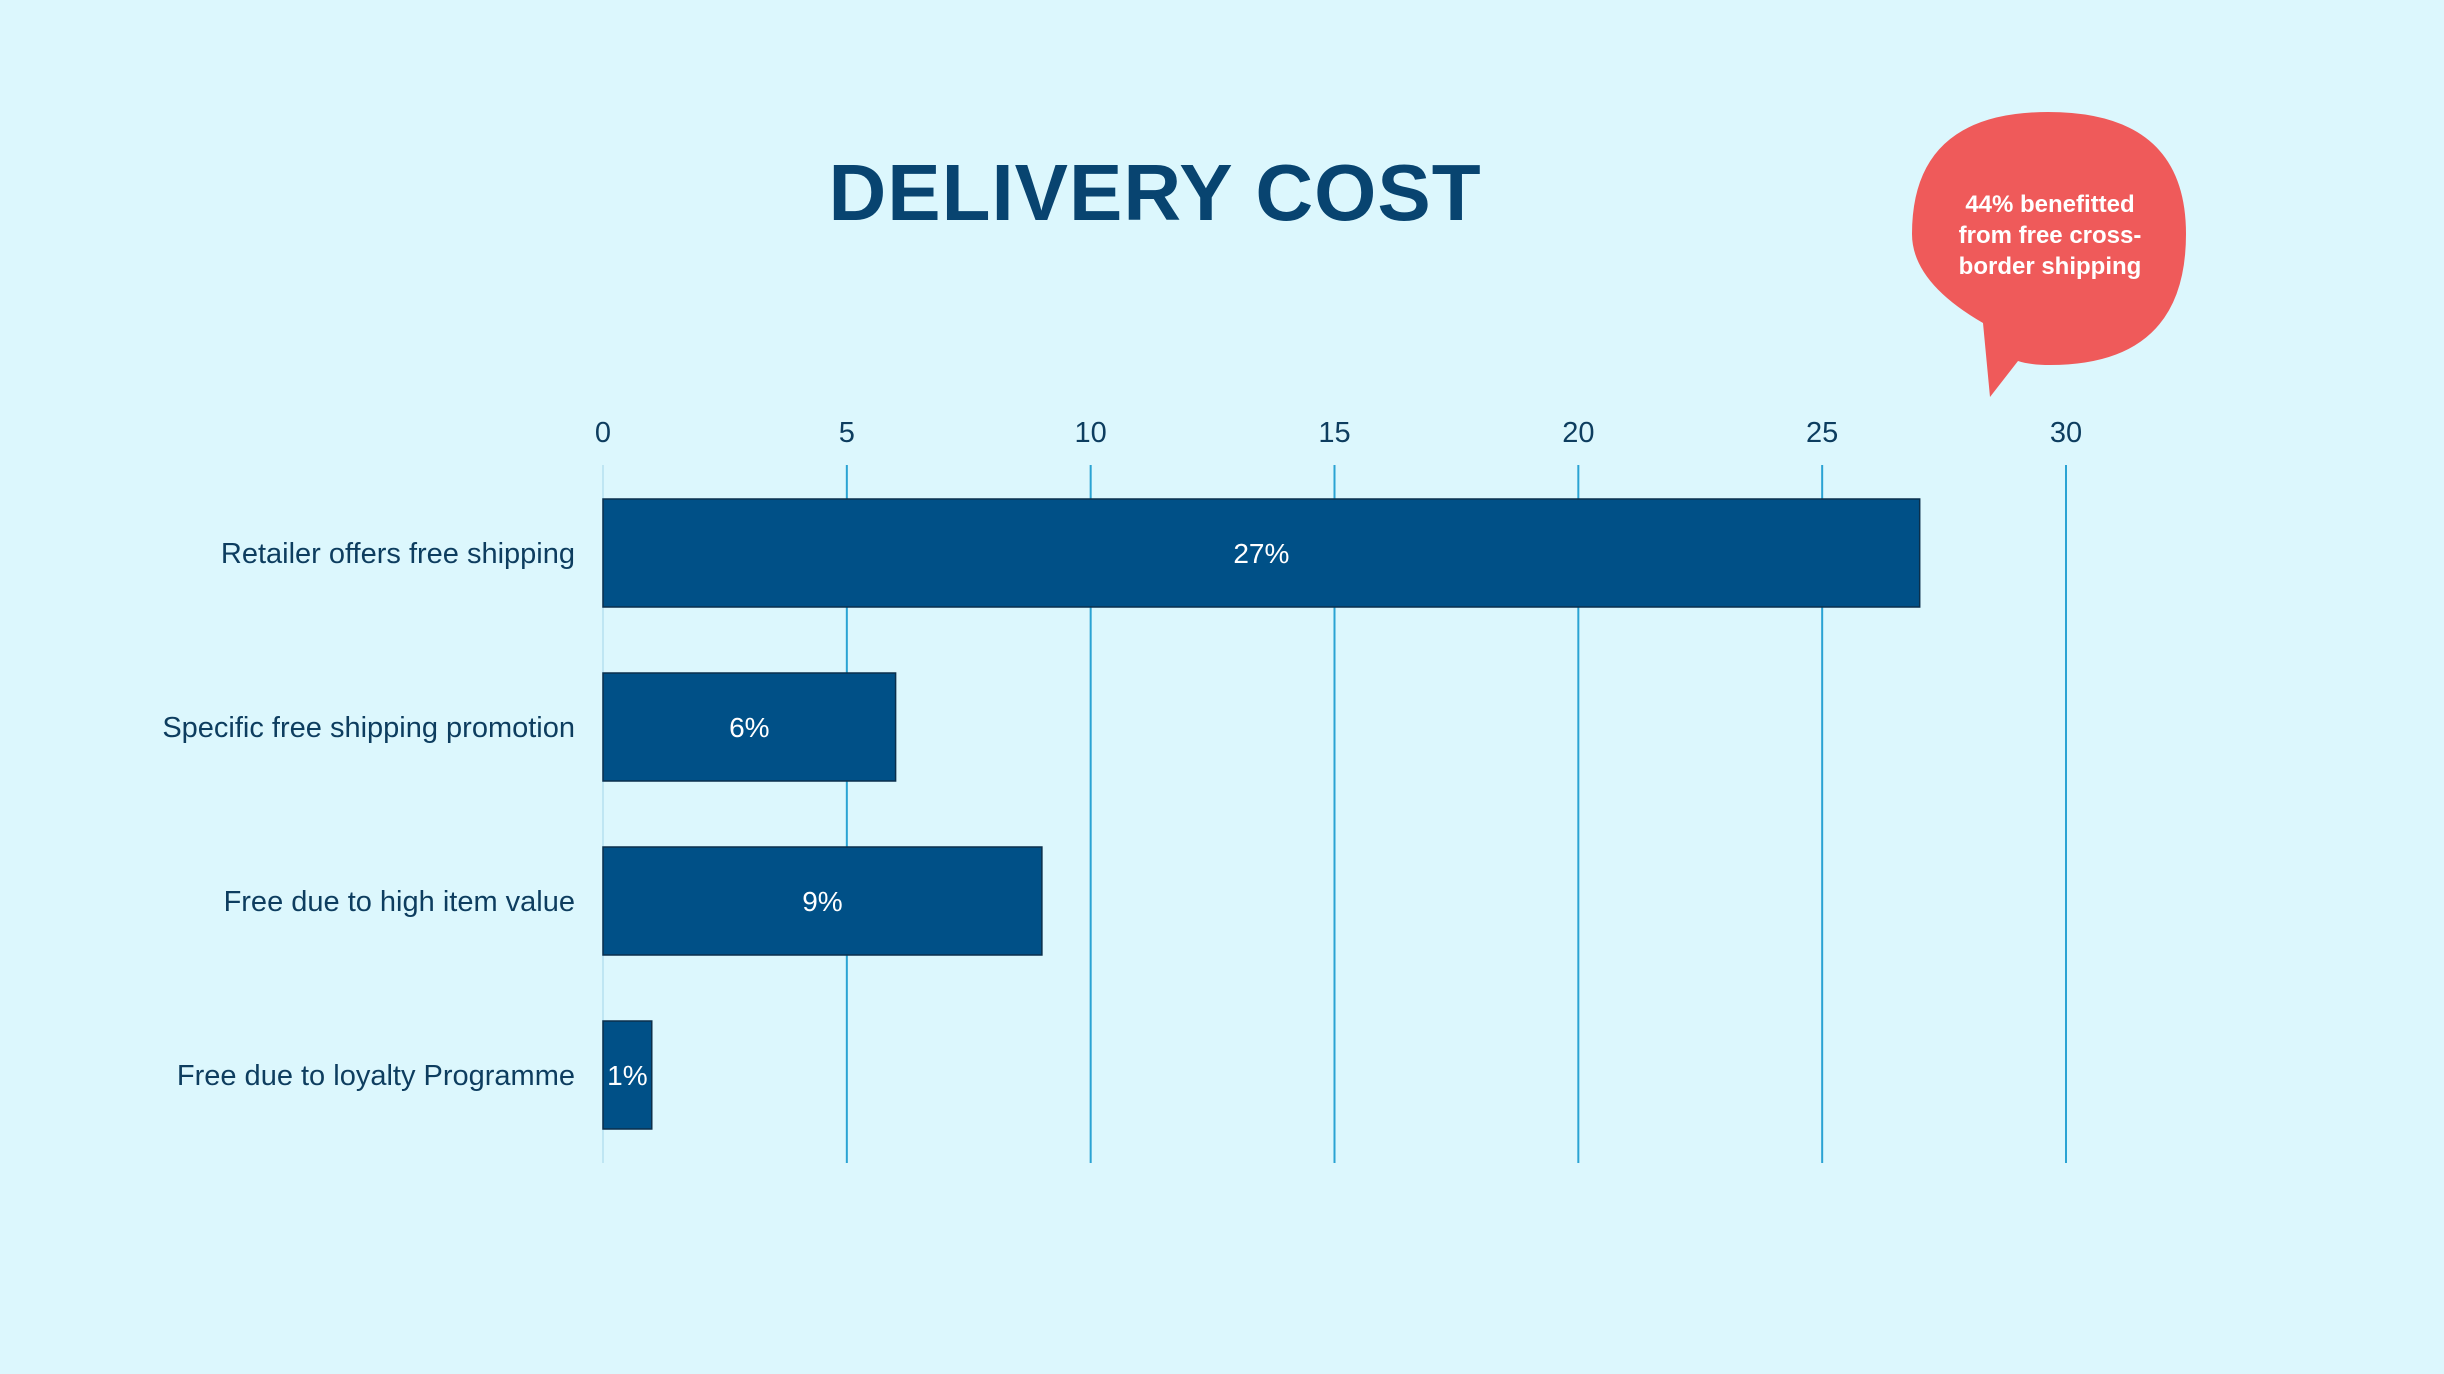 The image size is (2444, 1374). I want to click on x-axis-ticks: 0 5 10 15 20 25 30, so click(1338, 433).